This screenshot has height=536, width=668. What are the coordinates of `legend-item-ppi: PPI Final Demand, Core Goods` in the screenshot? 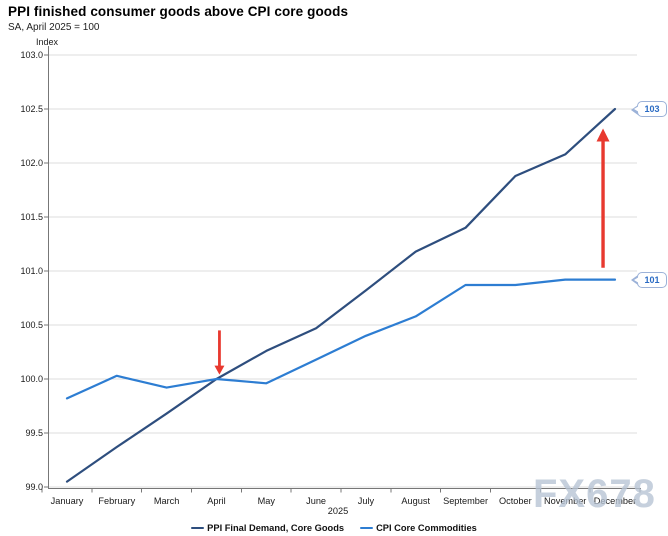 It's located at (267, 528).